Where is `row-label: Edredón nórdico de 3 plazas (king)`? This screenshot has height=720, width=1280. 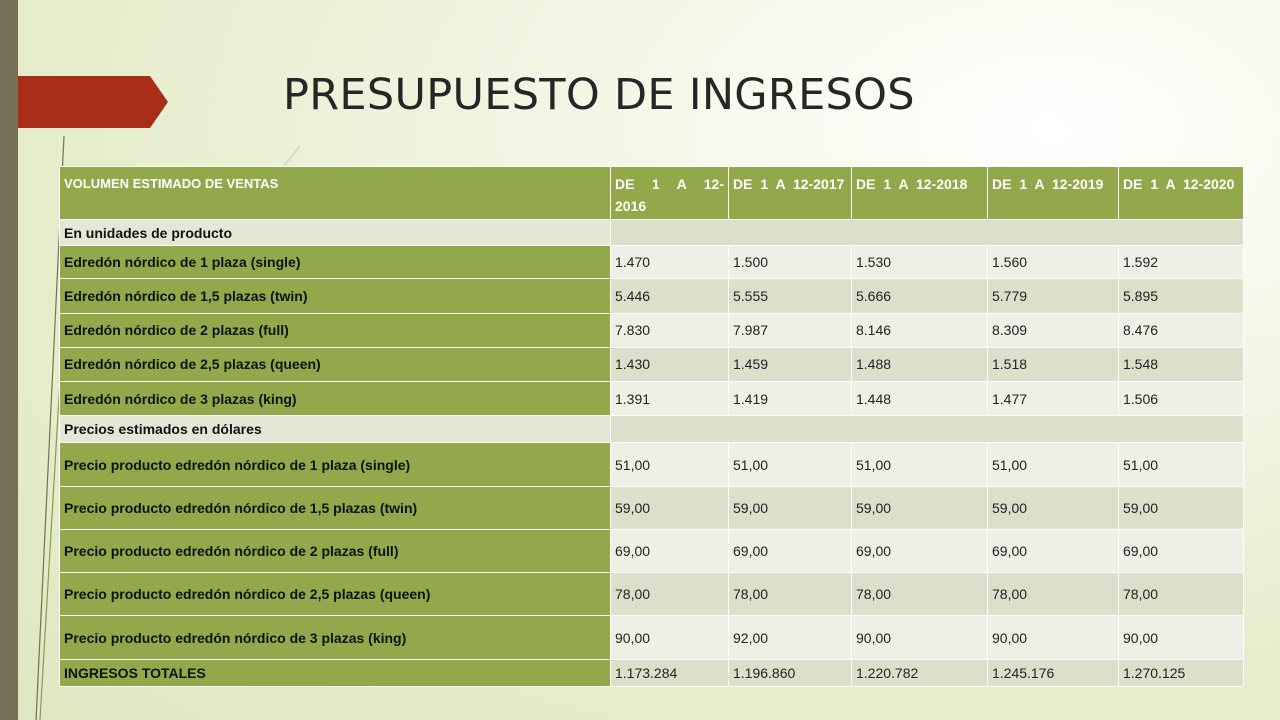 row-label: Edredón nórdico de 3 plazas (king) is located at coordinates (335, 399).